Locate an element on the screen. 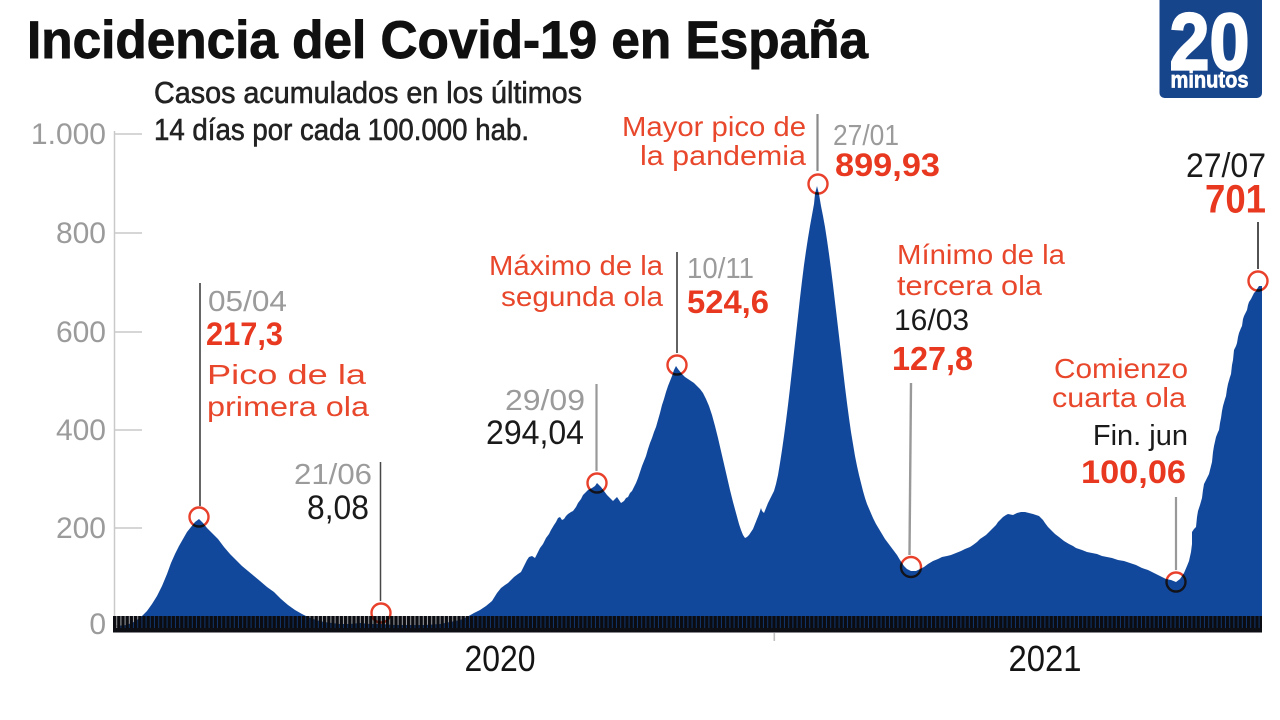 This screenshot has height=720, width=1280. svg-text: 8,08 is located at coordinates (338, 508).